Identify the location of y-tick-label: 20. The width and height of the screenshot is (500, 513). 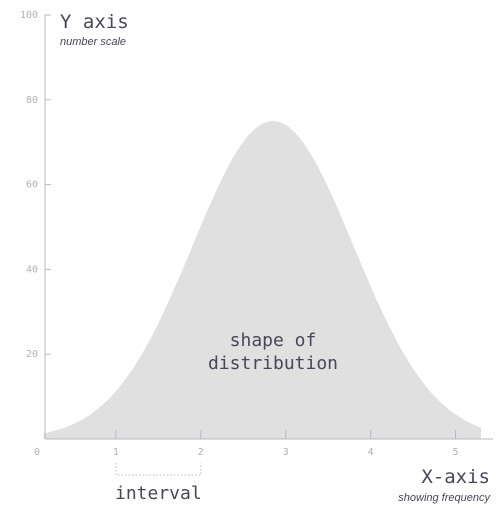
(32, 354).